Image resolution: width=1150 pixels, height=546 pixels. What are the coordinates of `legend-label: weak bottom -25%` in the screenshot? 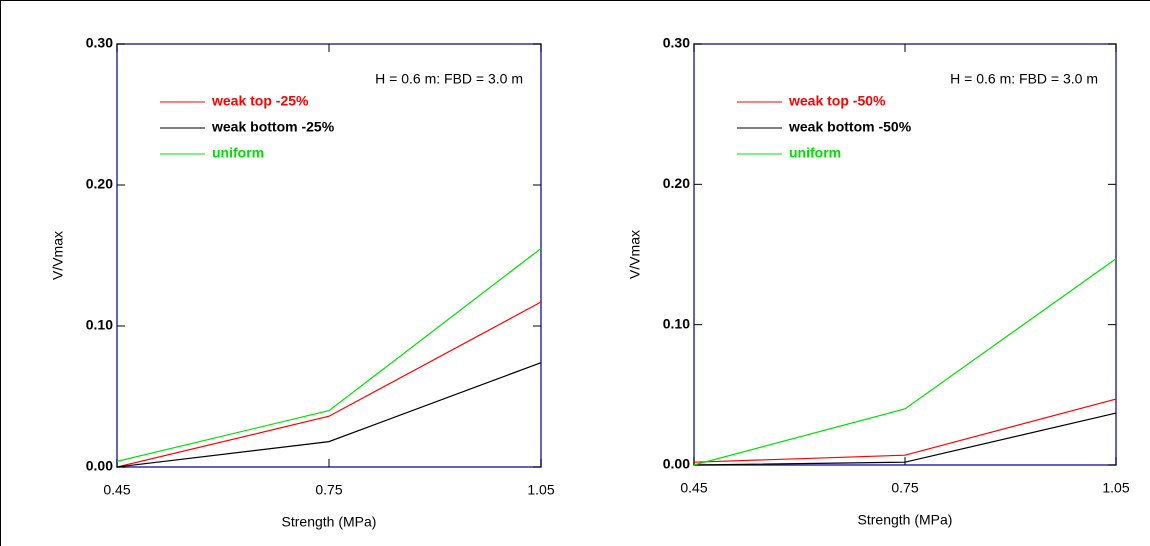 It's located at (273, 127).